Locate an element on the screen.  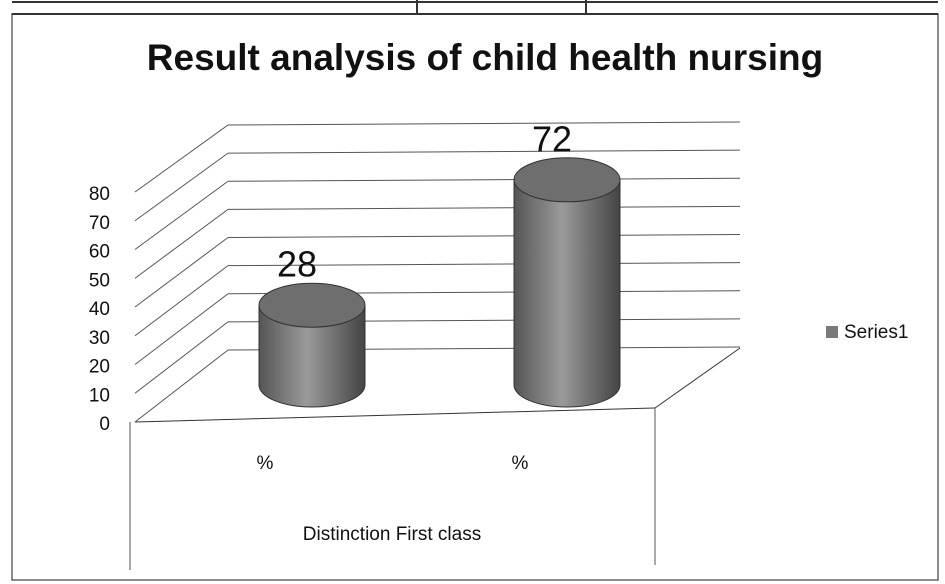
y-tick-label: 20 is located at coordinates (99, 367).